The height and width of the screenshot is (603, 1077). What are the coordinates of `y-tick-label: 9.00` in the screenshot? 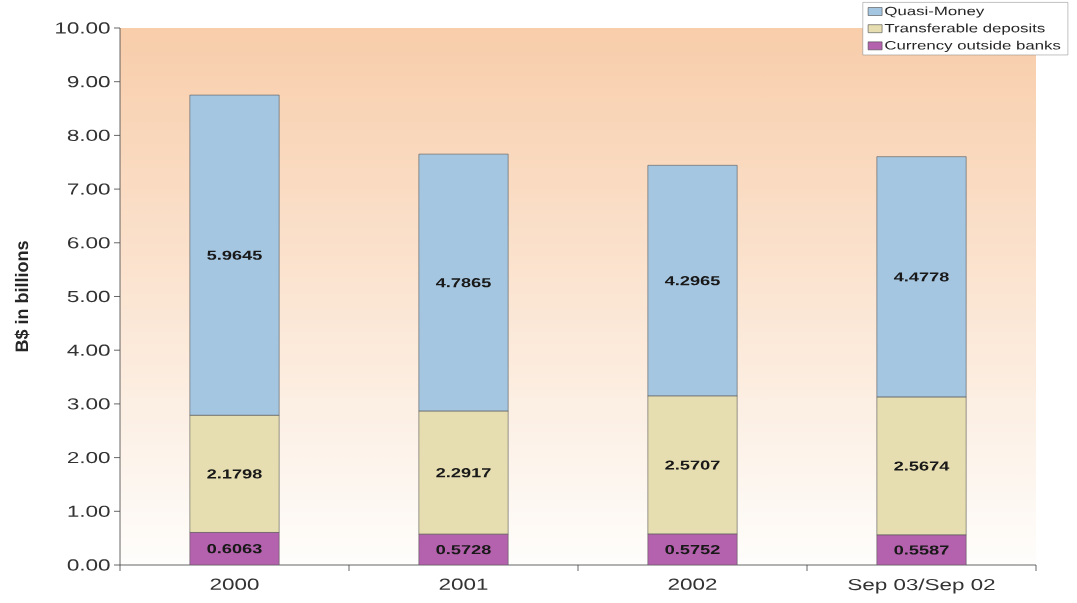 It's located at (88, 82).